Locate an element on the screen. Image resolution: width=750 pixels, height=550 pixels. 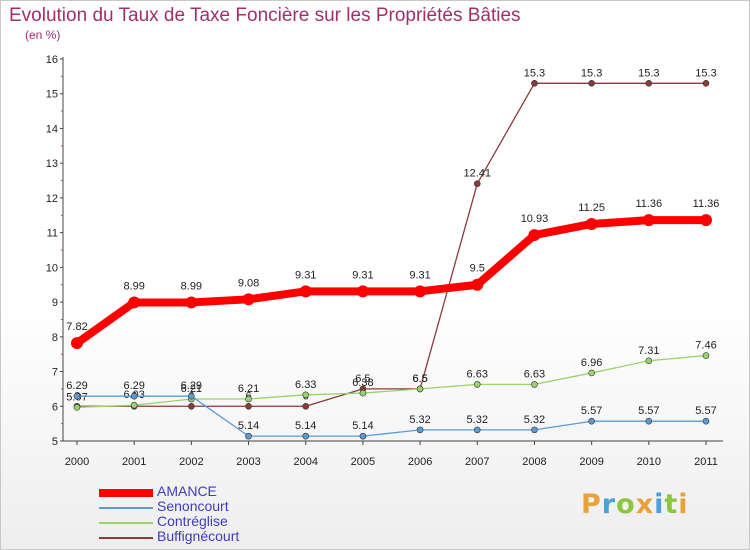
proxiti-logo: Proxiti is located at coordinates (635, 504).